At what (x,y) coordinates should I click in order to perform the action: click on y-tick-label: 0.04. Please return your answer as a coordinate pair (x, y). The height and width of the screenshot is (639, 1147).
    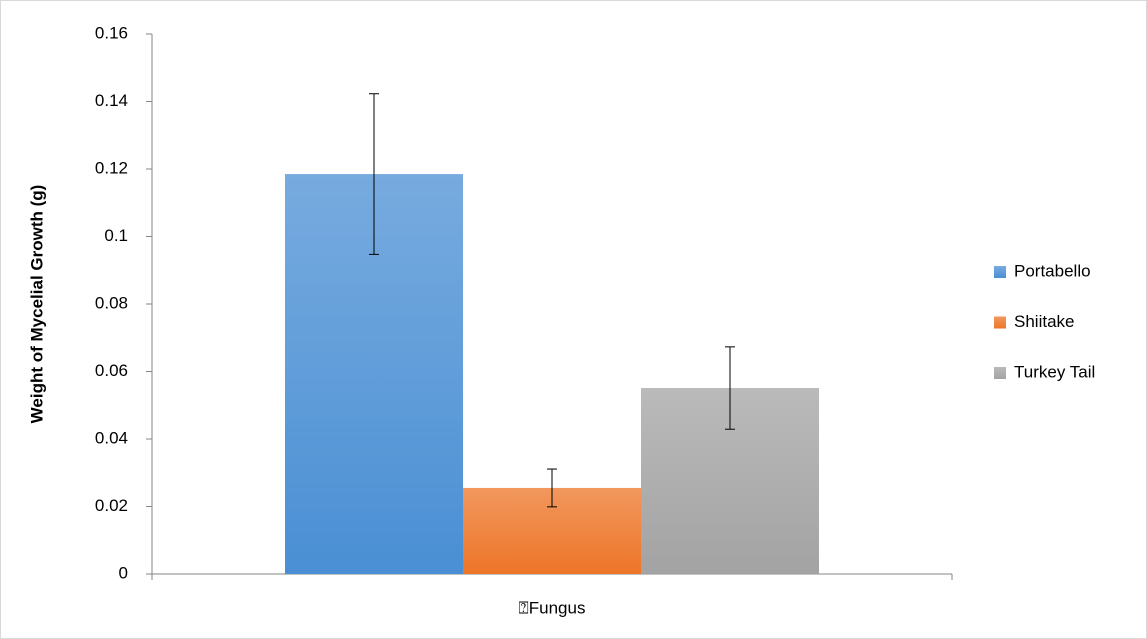
    Looking at the image, I should click on (111, 437).